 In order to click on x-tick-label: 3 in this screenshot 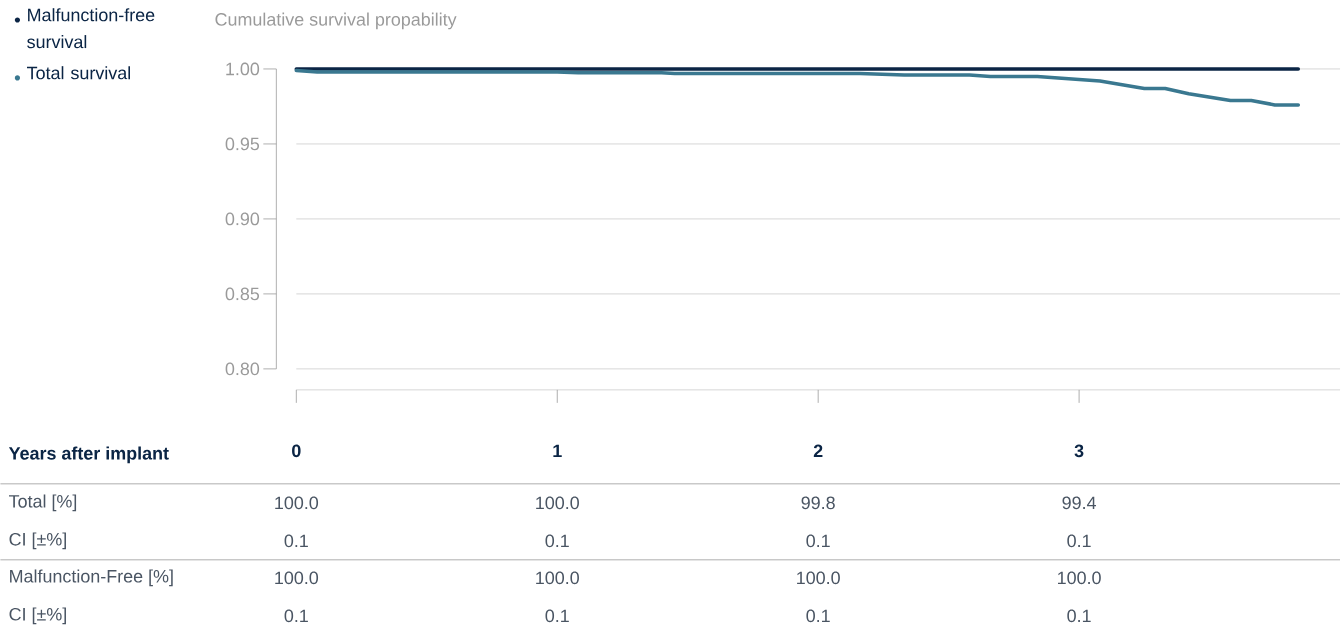, I will do `click(1079, 451)`.